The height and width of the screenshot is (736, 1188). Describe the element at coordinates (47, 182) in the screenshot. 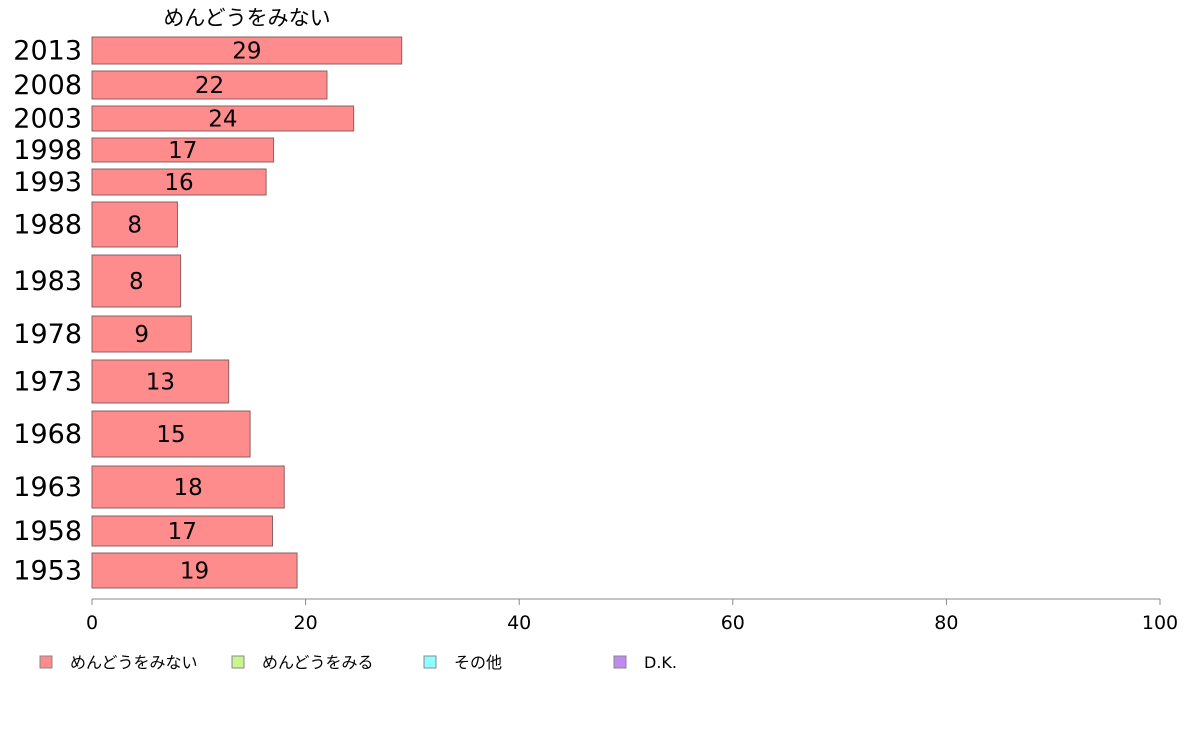

I see `category-label: 1993` at that location.